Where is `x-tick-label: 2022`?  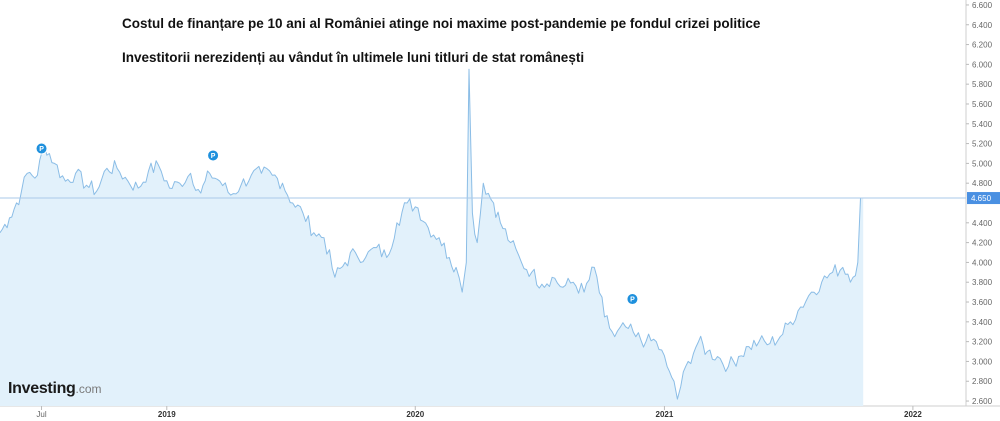 x-tick-label: 2022 is located at coordinates (913, 414).